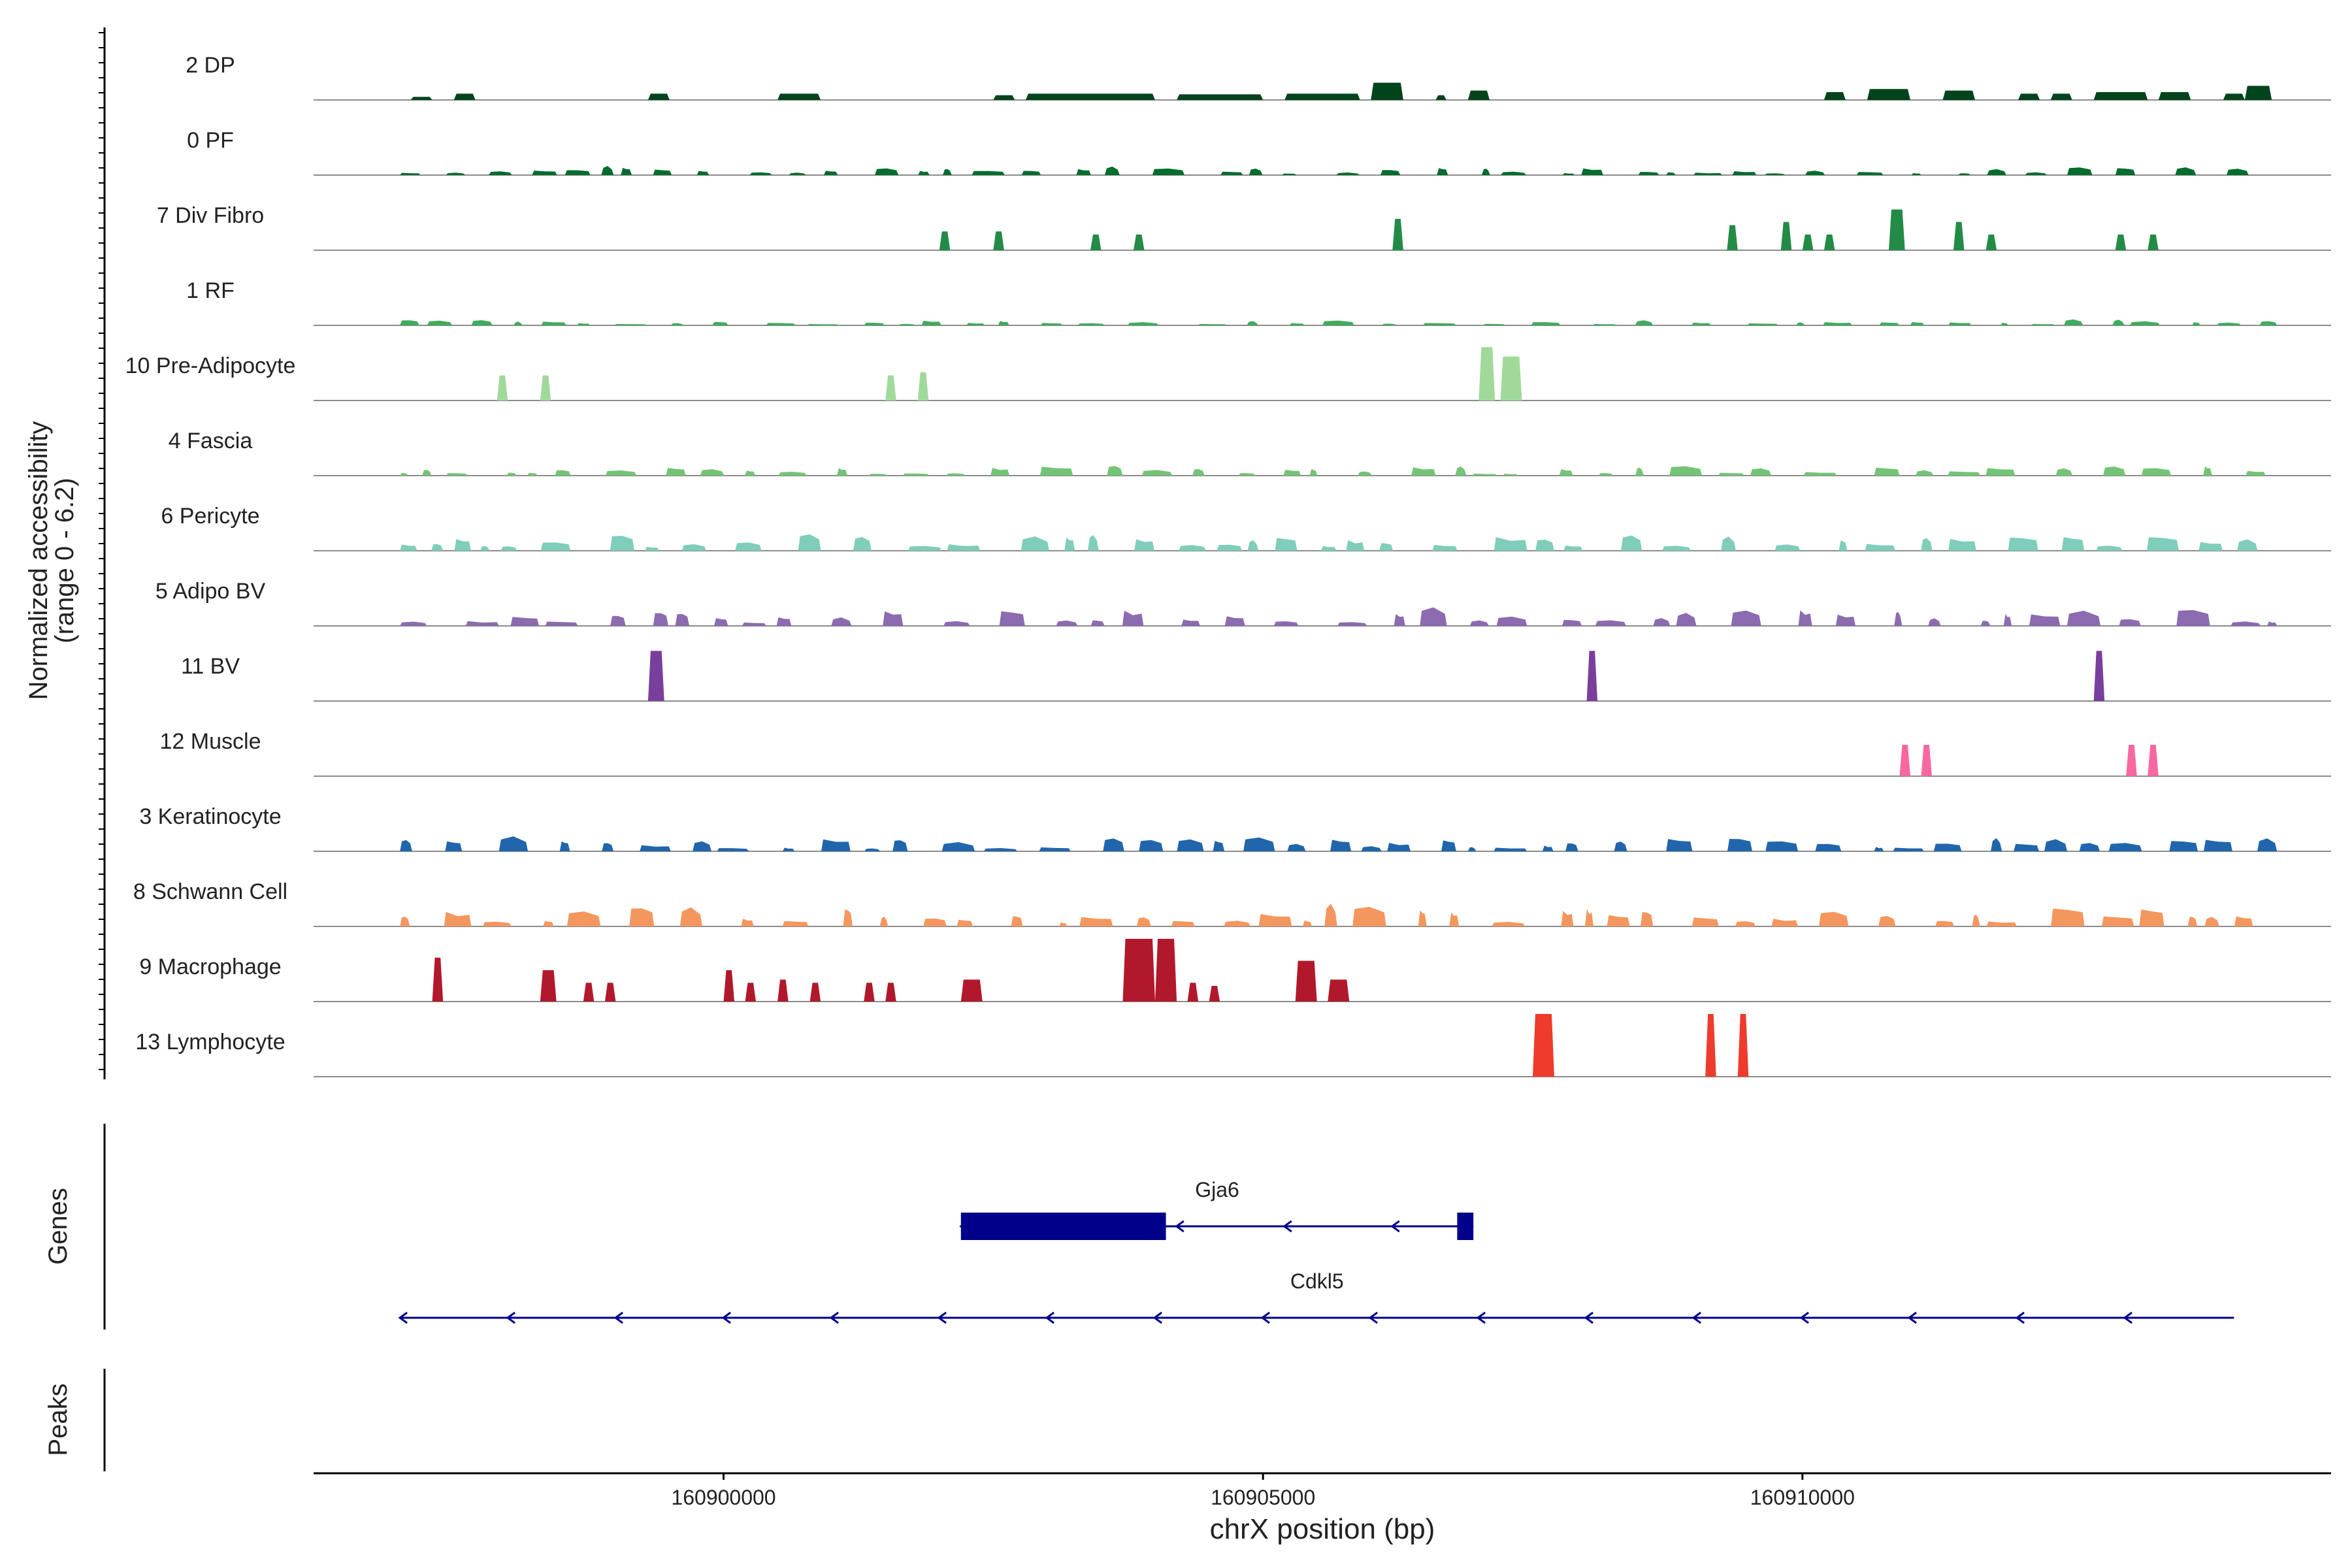  Describe the element at coordinates (210, 741) in the screenshot. I see `track-label: 12 Muscle` at that location.